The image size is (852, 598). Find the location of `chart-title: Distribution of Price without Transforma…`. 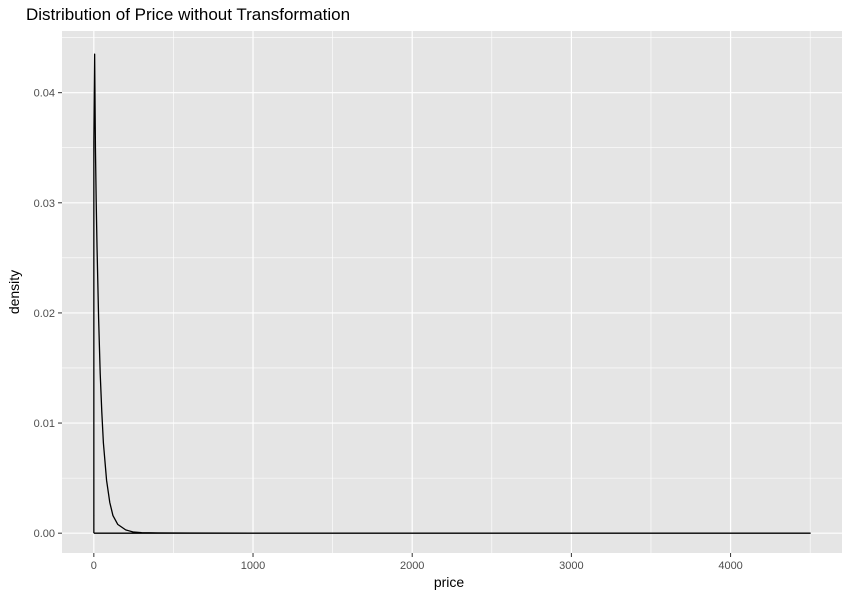

chart-title: Distribution of Price without Transforma… is located at coordinates (188, 14).